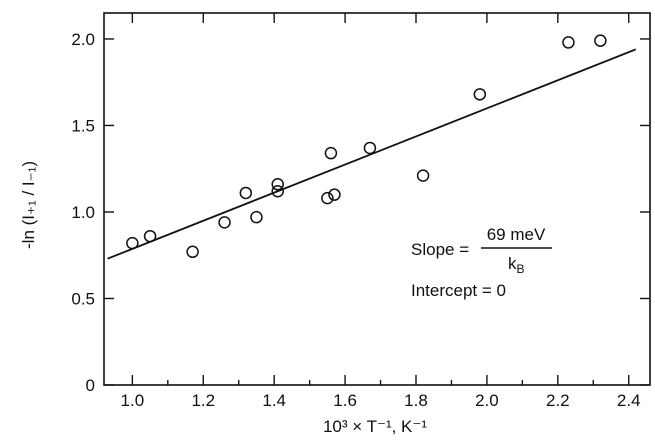 Image resolution: width=655 pixels, height=442 pixels. What do you see at coordinates (558, 400) in the screenshot?
I see `x-tick-label: 2.2` at bounding box center [558, 400].